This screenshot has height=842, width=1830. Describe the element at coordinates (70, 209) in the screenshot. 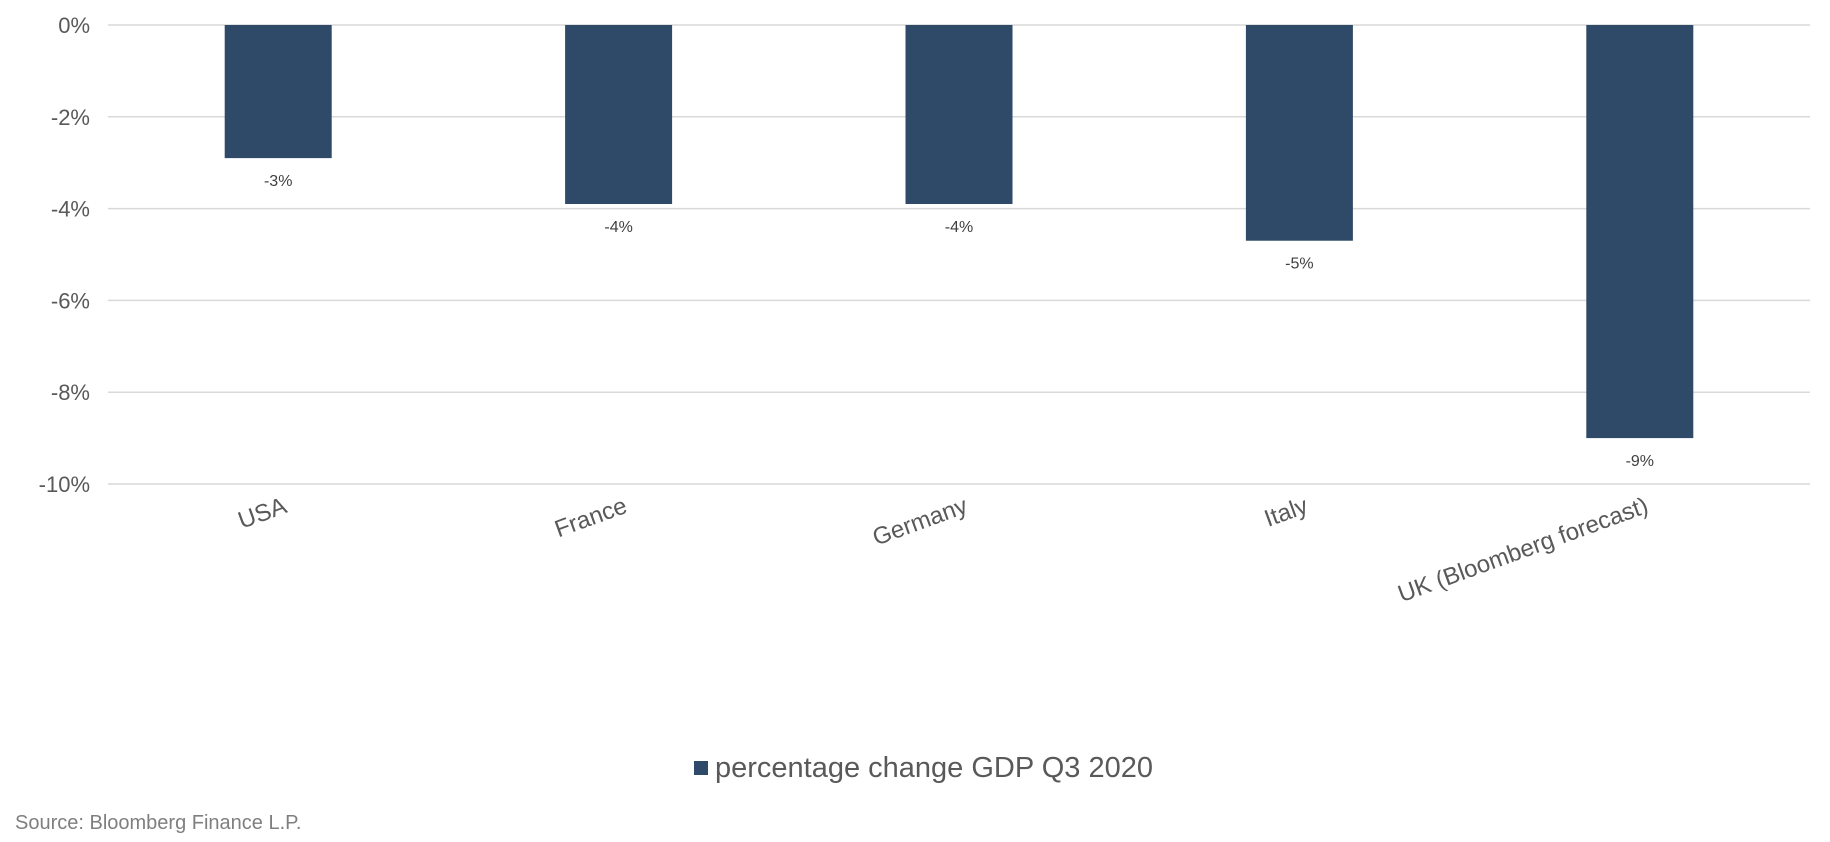

I see `y-tick-label: -4%` at that location.